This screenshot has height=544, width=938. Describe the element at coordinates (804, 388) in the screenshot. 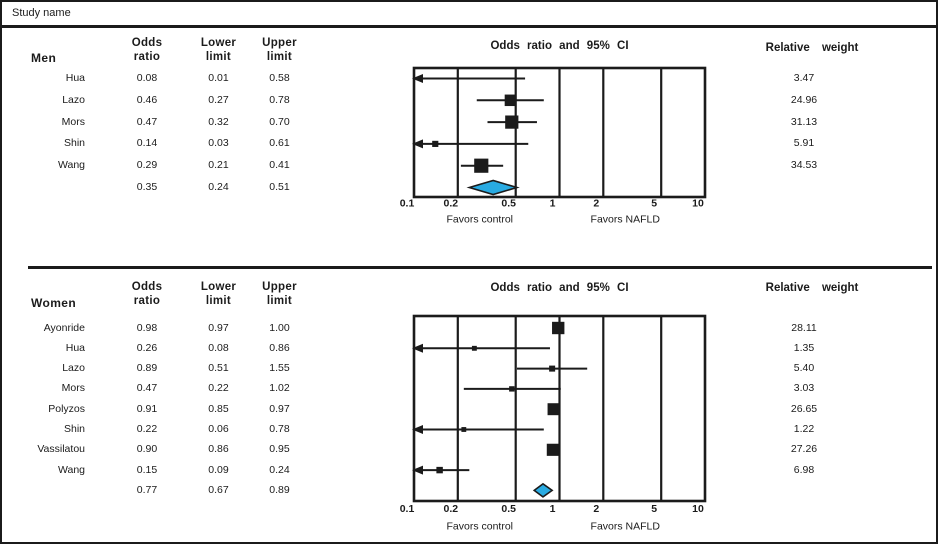

I see `relative-weight-value: 3.03` at that location.